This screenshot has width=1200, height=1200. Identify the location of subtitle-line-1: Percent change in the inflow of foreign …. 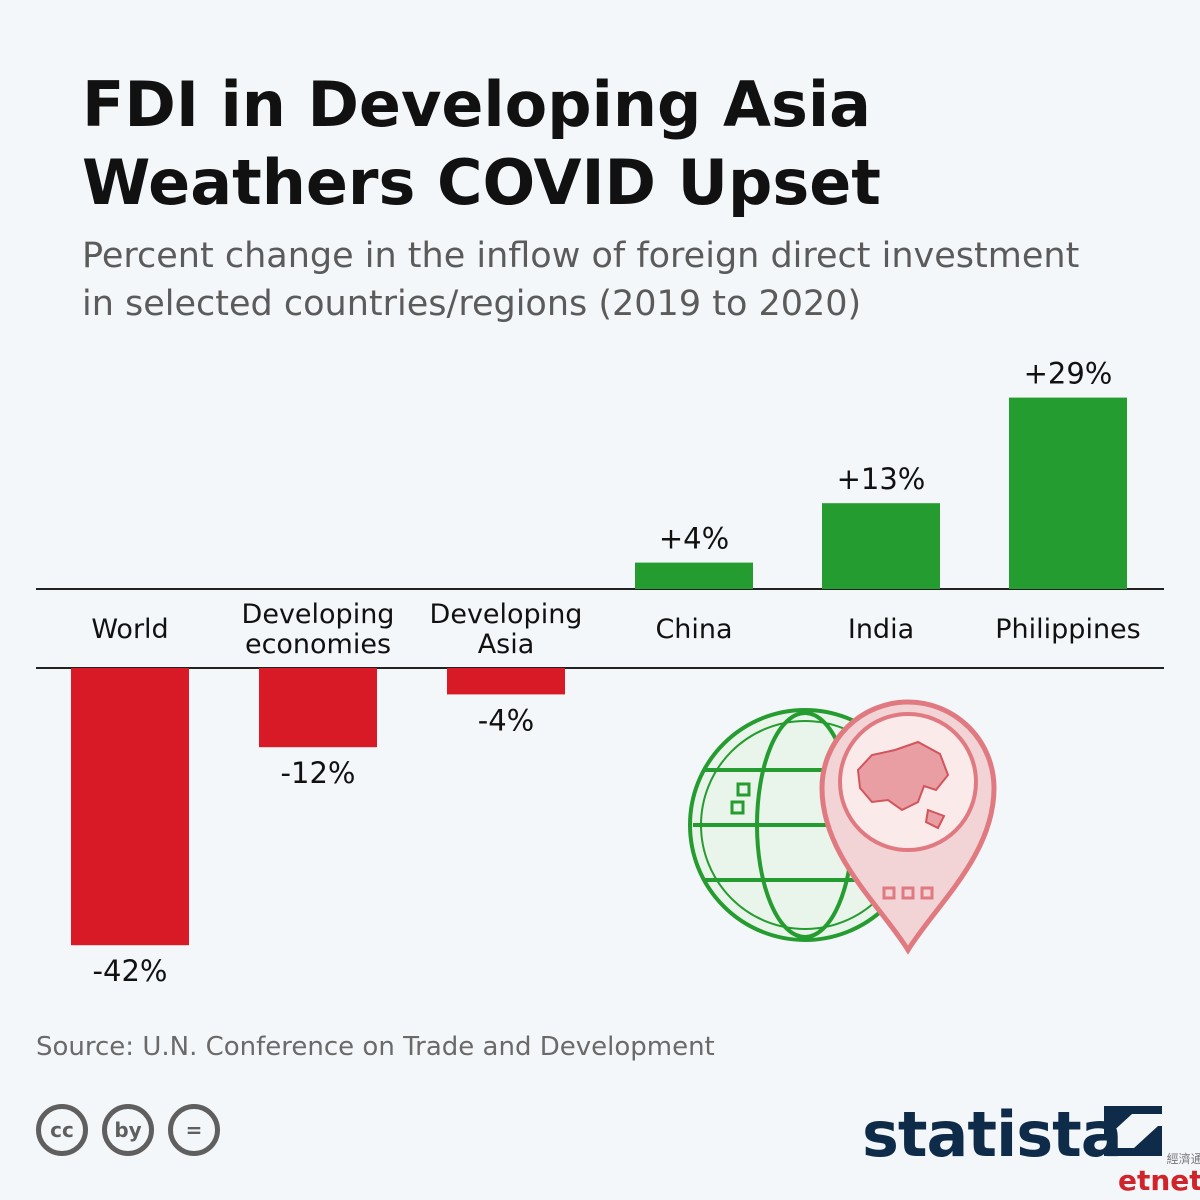
(581, 256).